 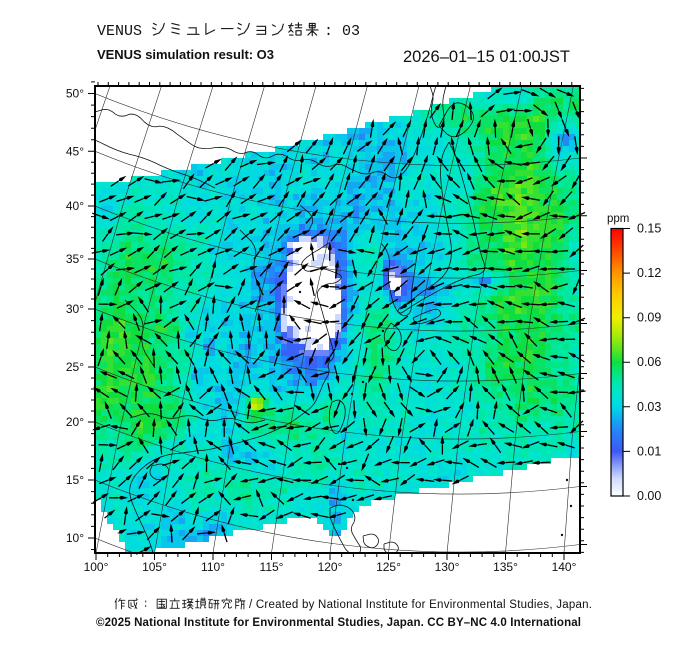 What do you see at coordinates (119, 31) in the screenshot?
I see `svg-text: VENUS` at bounding box center [119, 31].